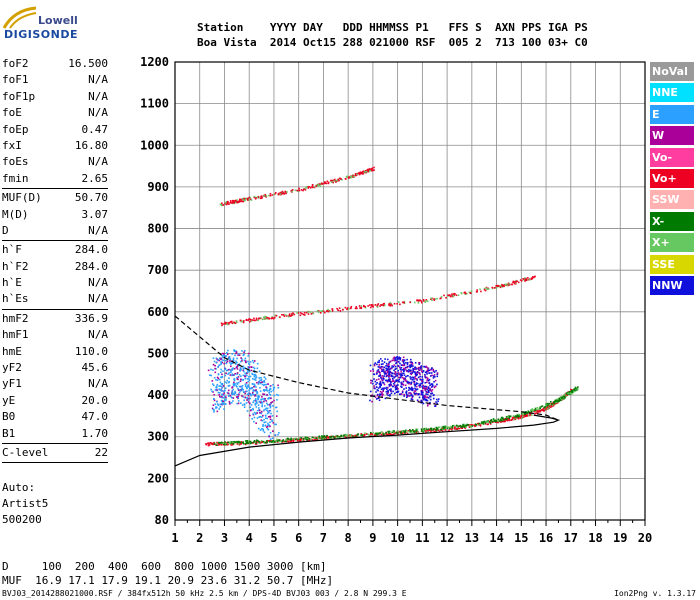  I want to click on profile-curve-dashed, so click(366, 368).